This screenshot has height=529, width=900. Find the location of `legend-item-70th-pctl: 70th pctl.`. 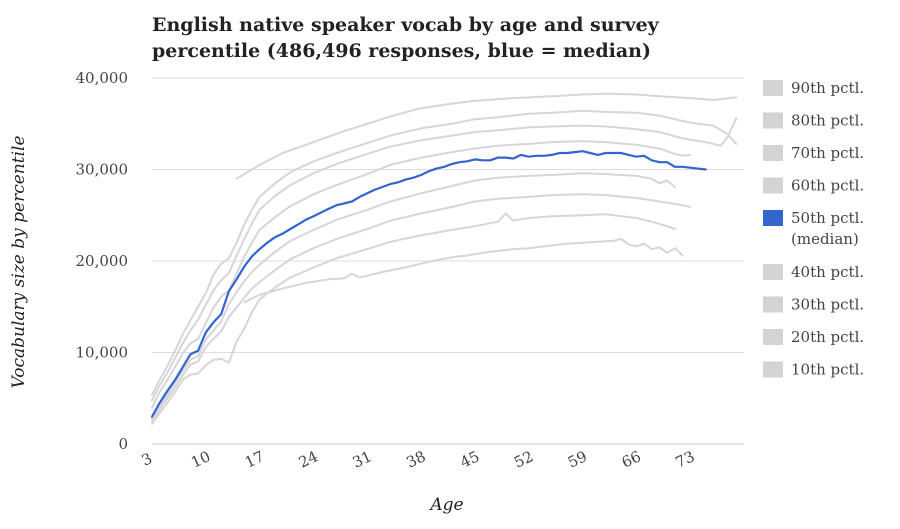

legend-item-70th-pctl: 70th pctl. is located at coordinates (813, 153).